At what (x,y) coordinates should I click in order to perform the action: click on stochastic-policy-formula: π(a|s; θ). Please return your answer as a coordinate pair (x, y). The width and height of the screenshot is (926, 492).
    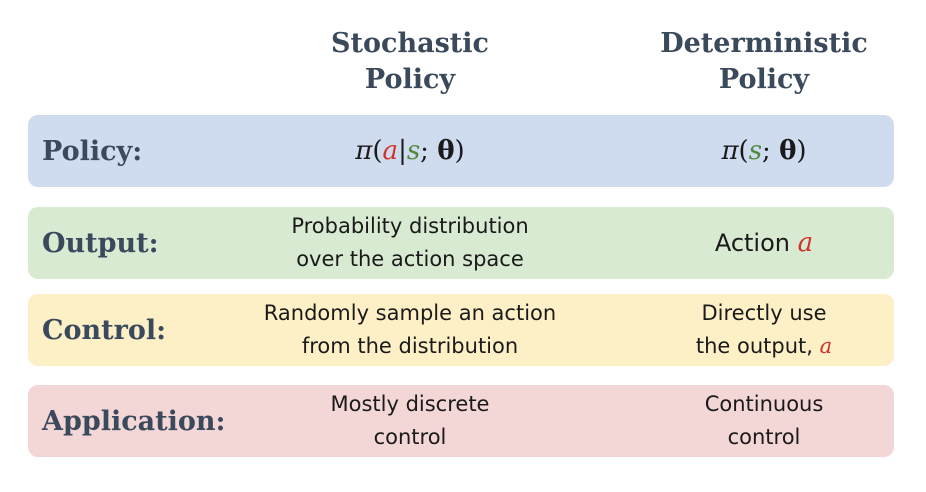
    Looking at the image, I should click on (410, 151).